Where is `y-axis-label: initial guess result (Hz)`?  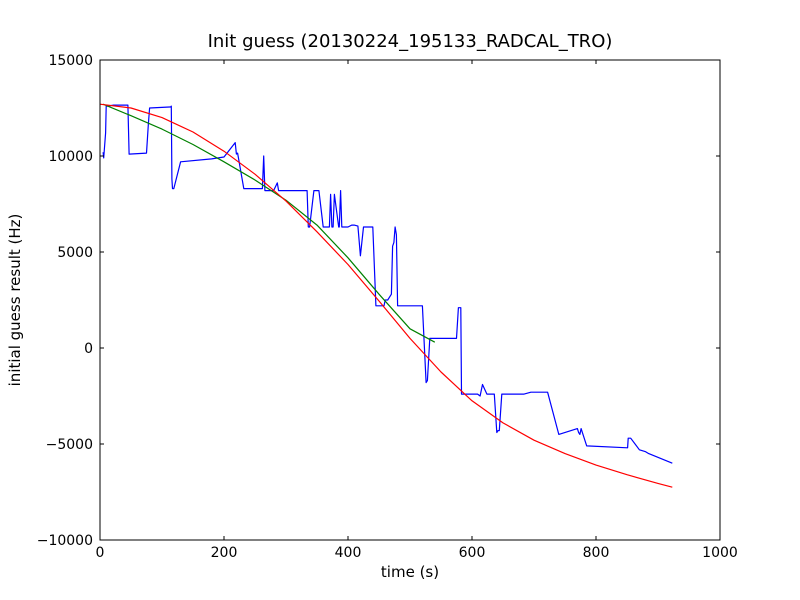 y-axis-label: initial guess result (Hz) is located at coordinates (15, 300).